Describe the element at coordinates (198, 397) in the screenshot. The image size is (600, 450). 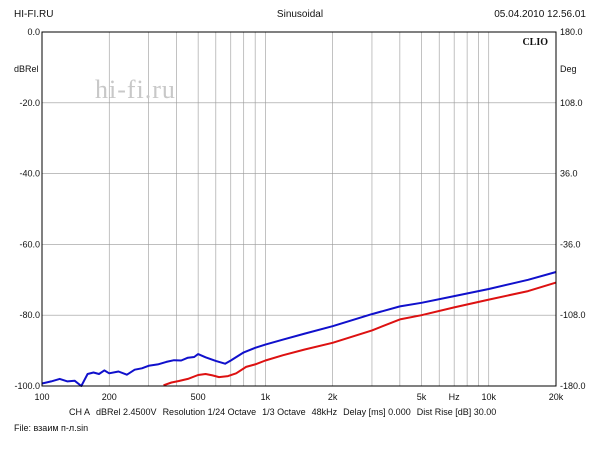
I see `x-tick-label: 500` at that location.